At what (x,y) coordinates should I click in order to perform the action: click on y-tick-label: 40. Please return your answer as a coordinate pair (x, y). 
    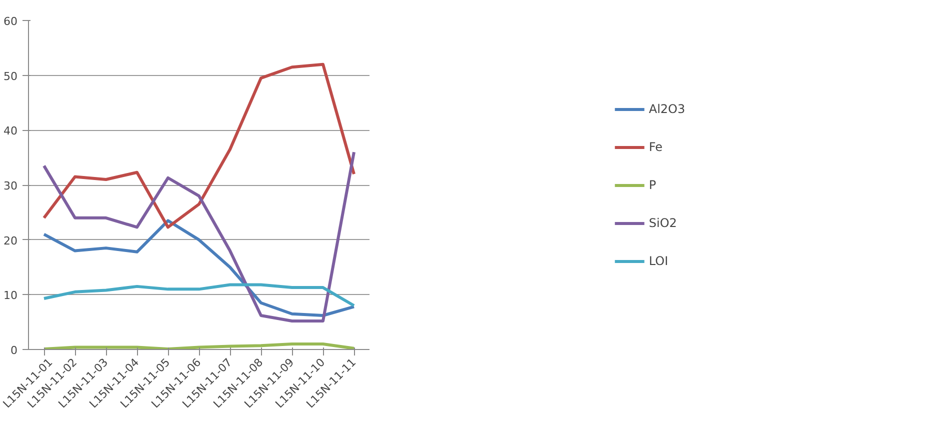
    Looking at the image, I should click on (11, 131).